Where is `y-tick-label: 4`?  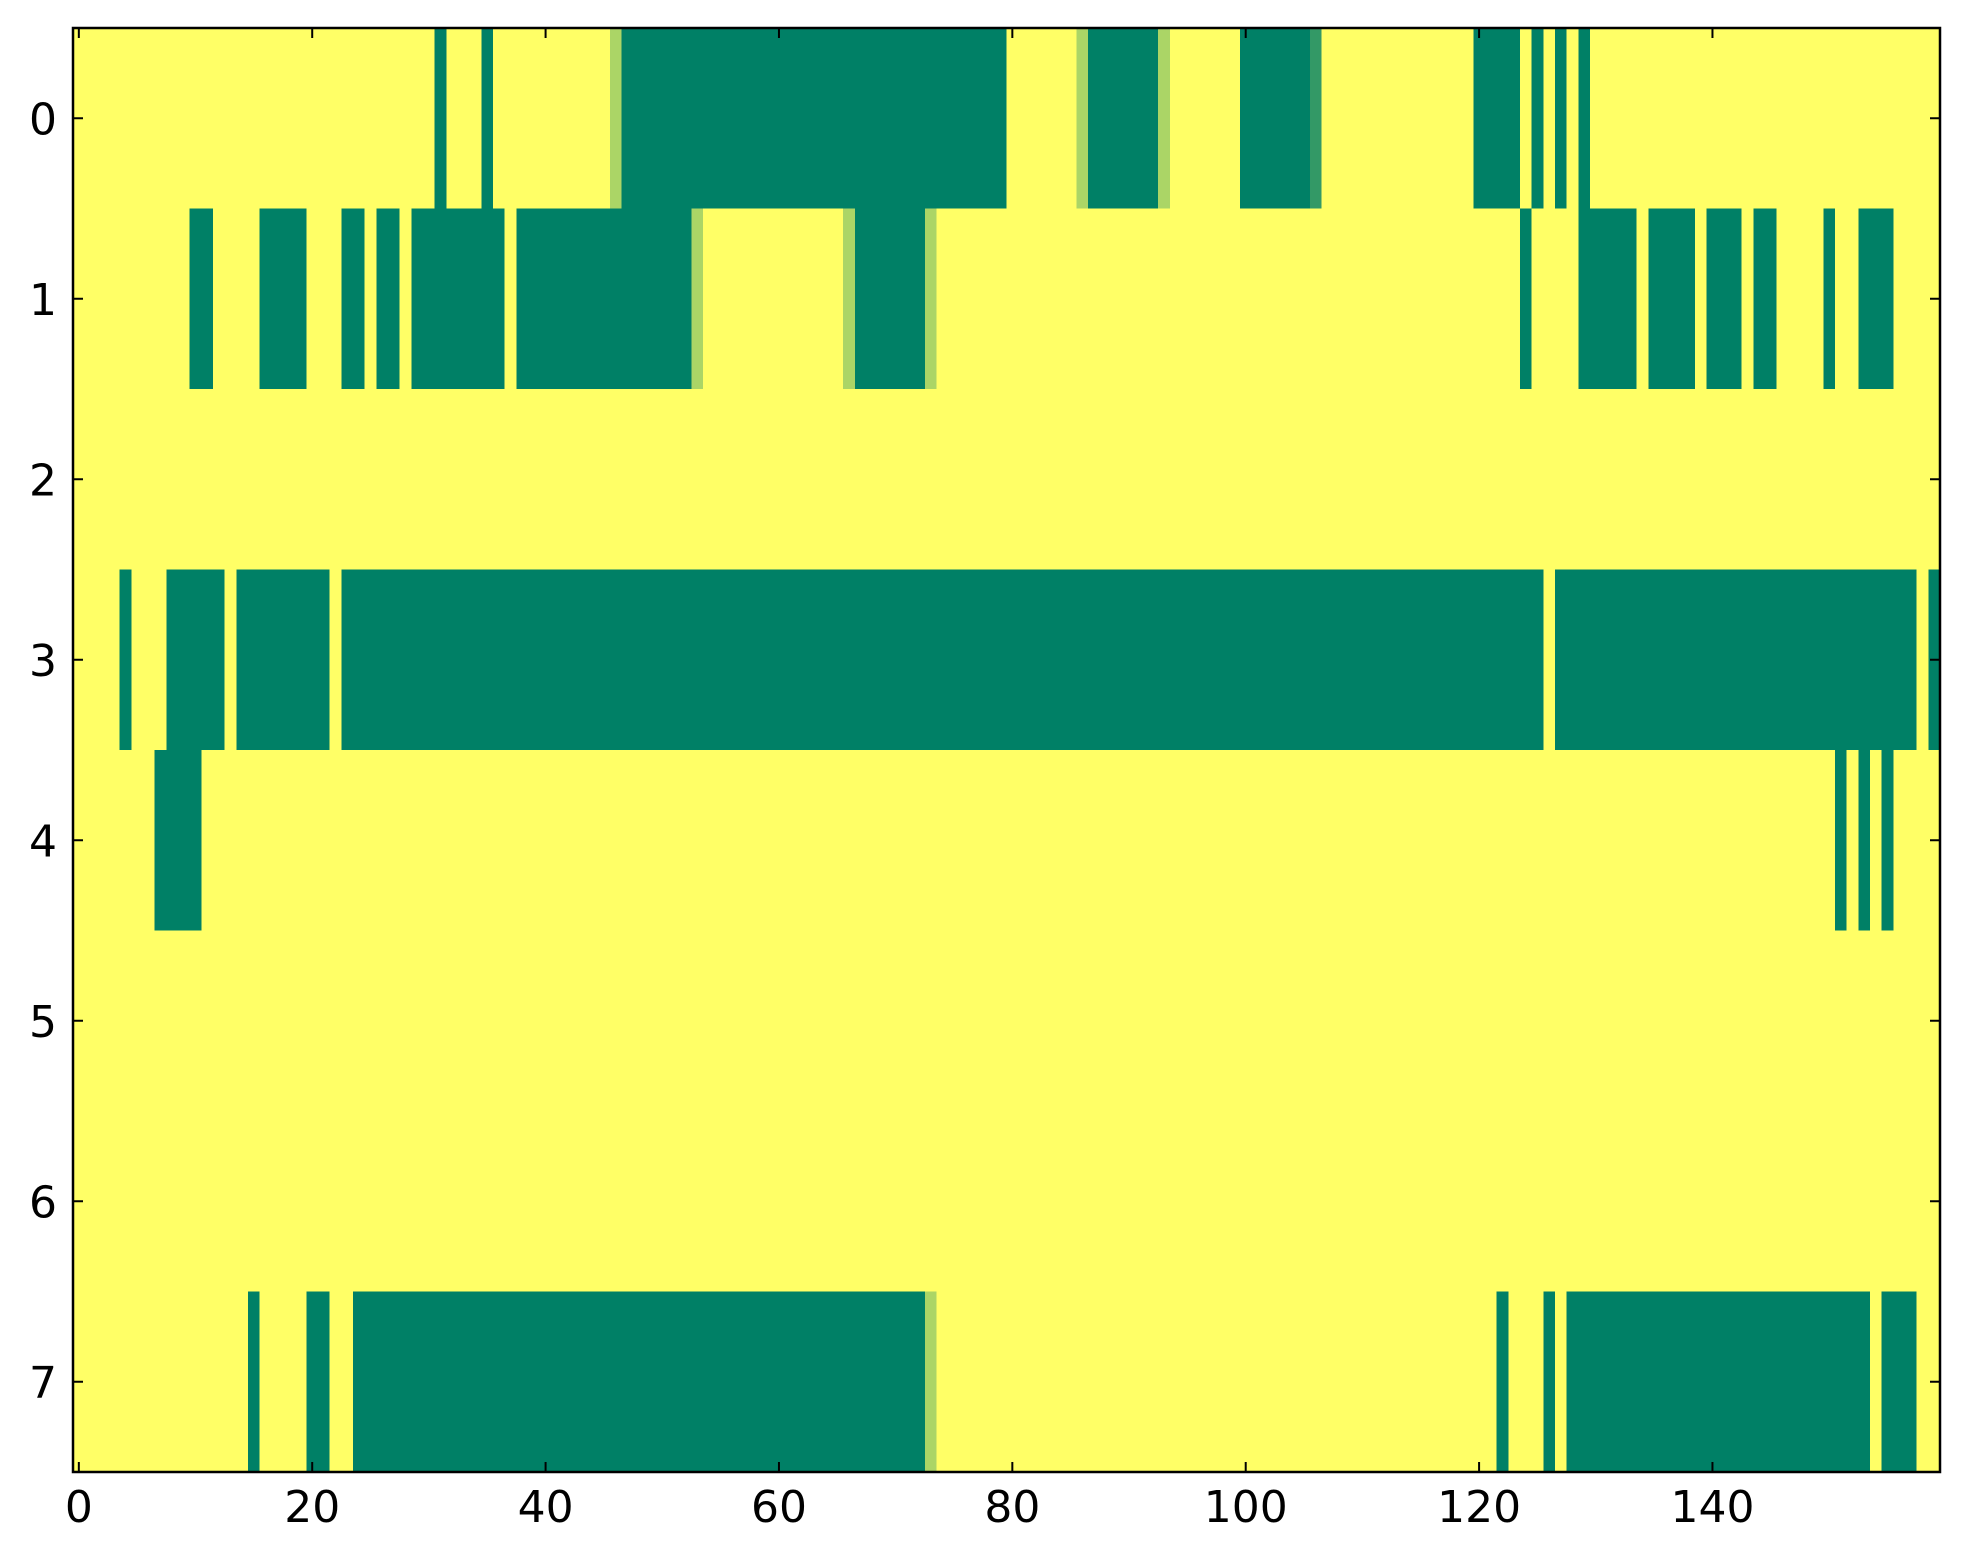 y-tick-label: 4 is located at coordinates (43, 841).